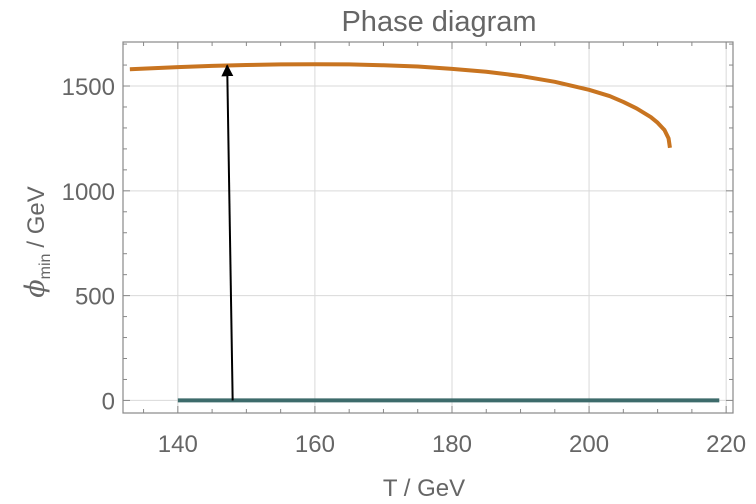 This screenshot has width=756, height=504. I want to click on y-axis-unit: / GeV, so click(36, 216).